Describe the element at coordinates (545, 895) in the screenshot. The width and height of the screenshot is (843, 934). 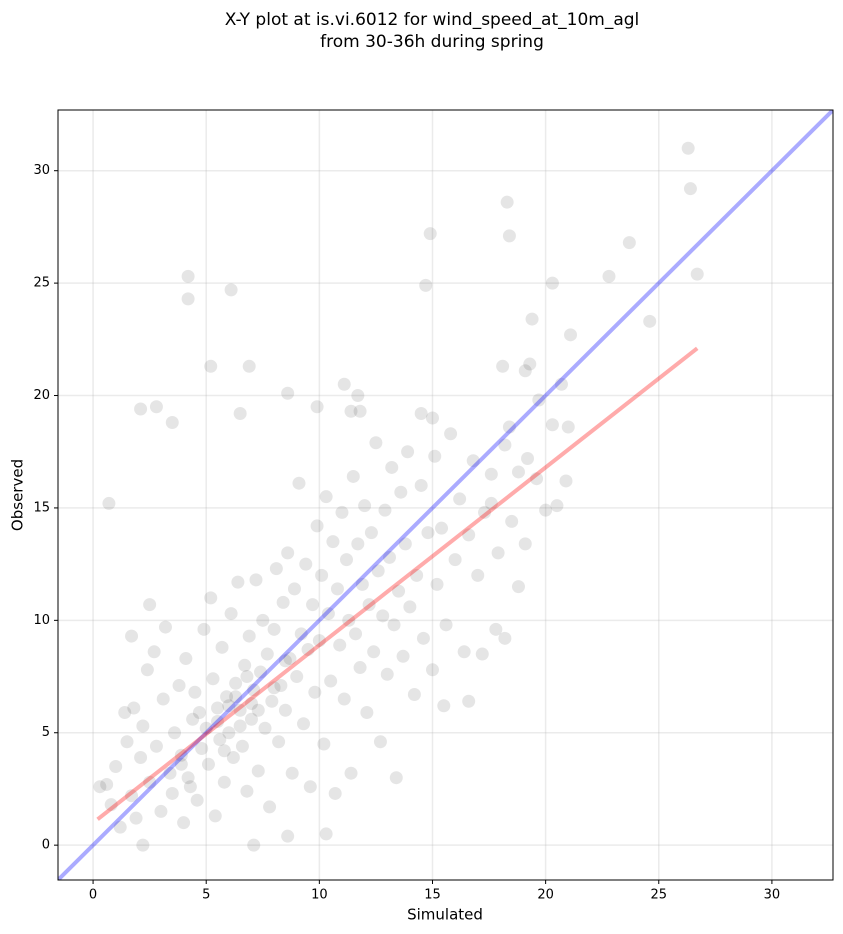
I see `x-tick-label: 20` at that location.